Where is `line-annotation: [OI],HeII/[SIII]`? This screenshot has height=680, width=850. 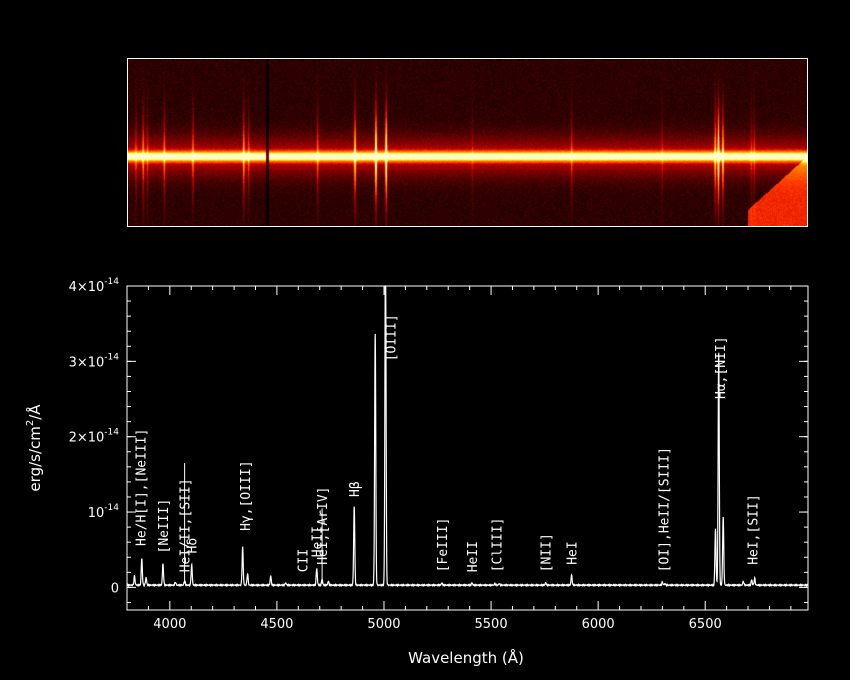
line-annotation: [OI],HeII/[SIII] is located at coordinates (665, 509).